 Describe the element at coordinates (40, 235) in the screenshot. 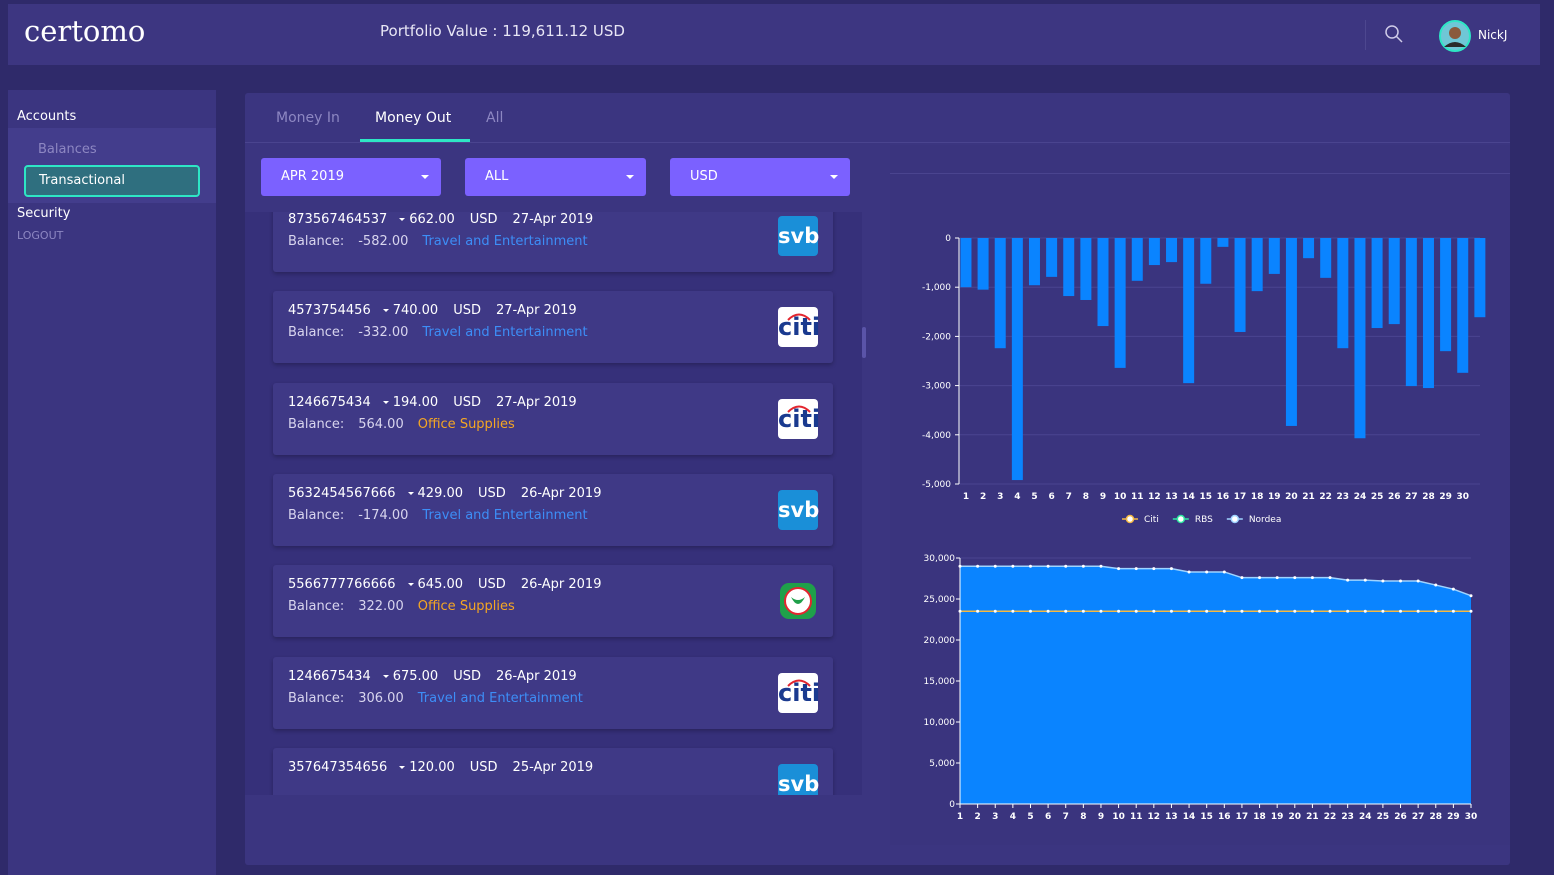

I see `nav-item: LOGOUT` at that location.